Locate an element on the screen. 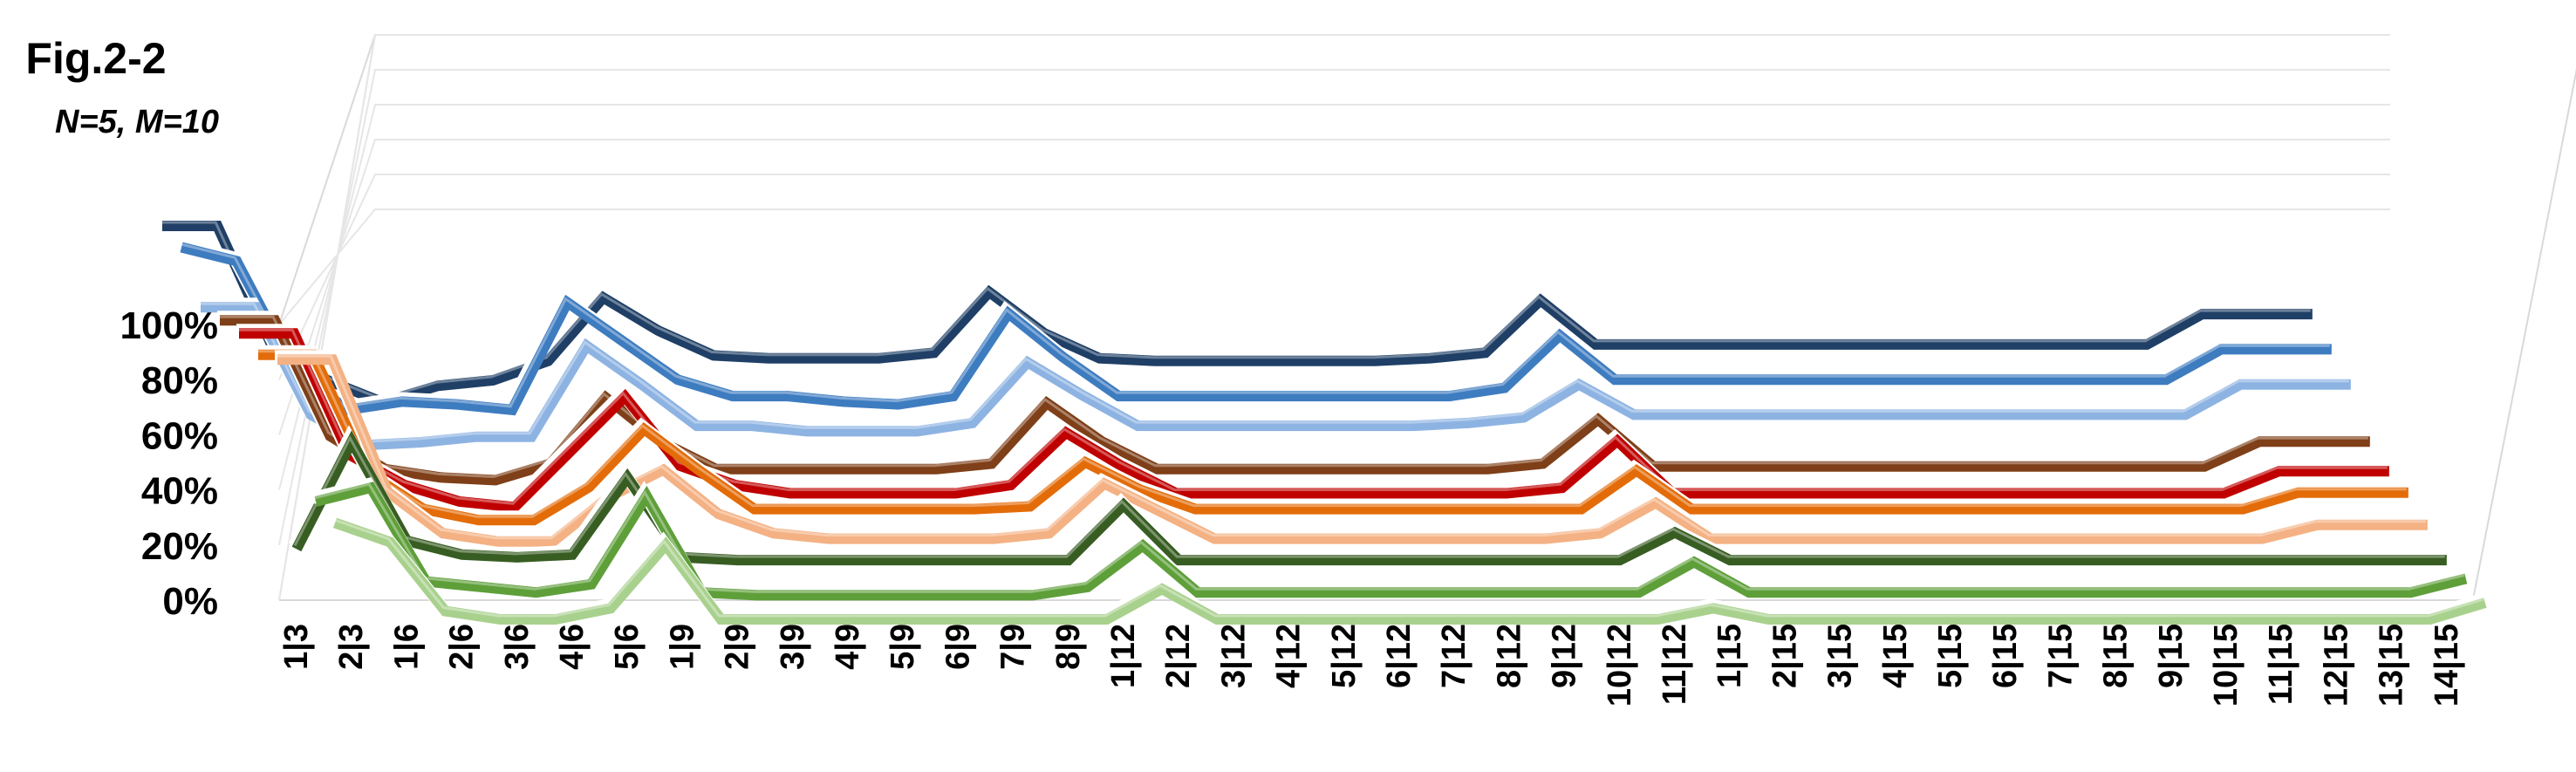 The image size is (2576, 772). x-tick-label: 6|15 is located at coordinates (2005, 656).